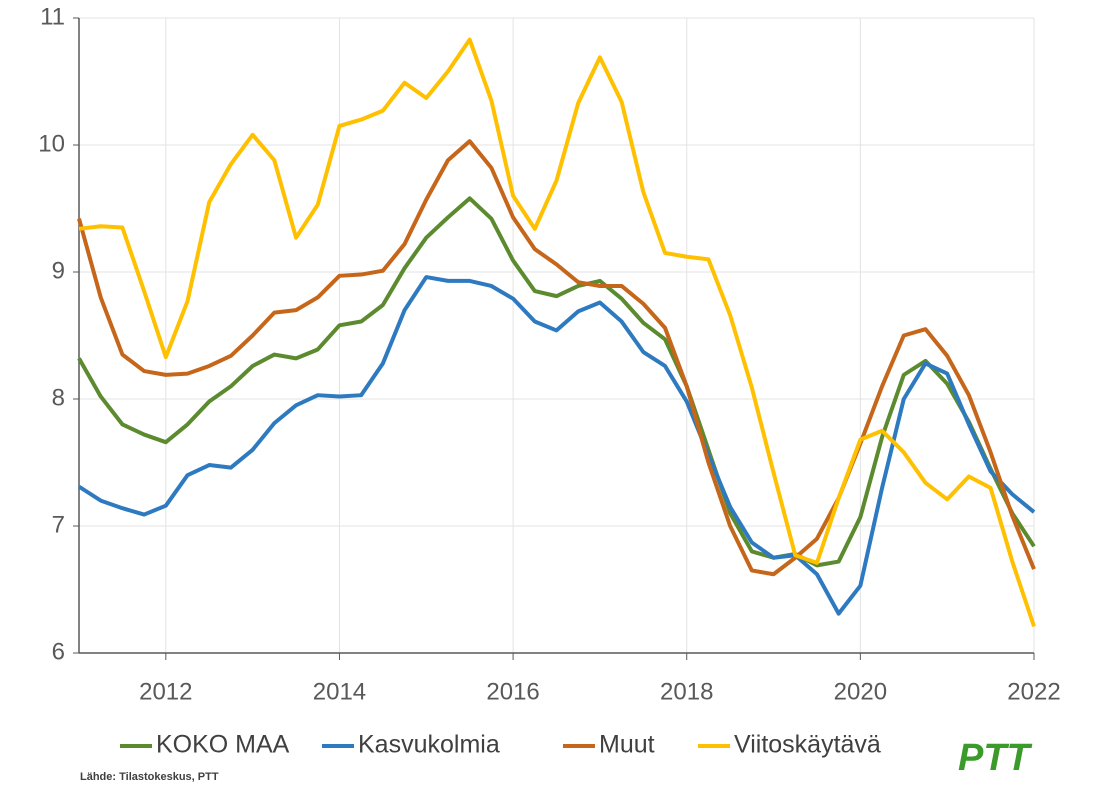 This screenshot has height=787, width=1099. What do you see at coordinates (807, 745) in the screenshot?
I see `legend-label: Viitoskäytävä` at bounding box center [807, 745].